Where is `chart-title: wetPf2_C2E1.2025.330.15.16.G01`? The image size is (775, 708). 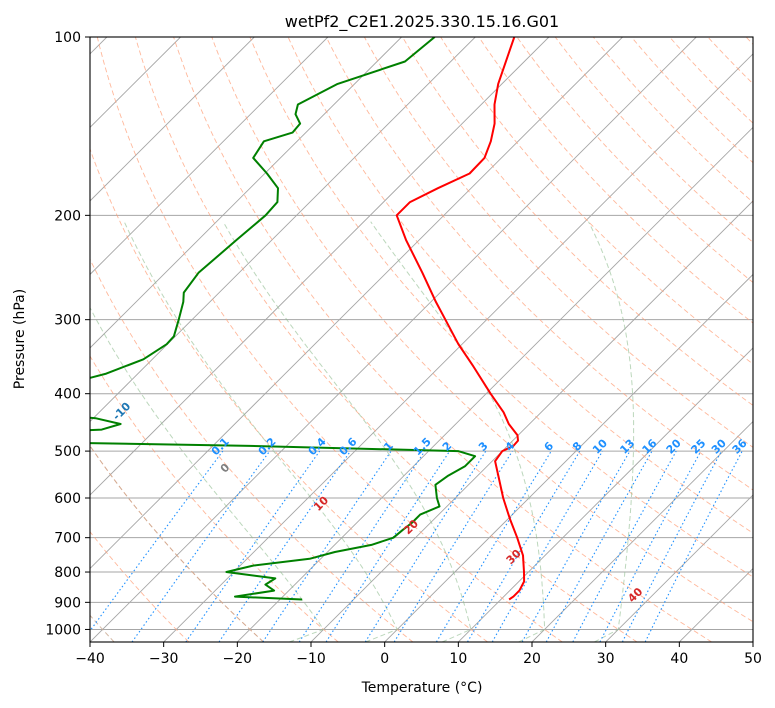 chart-title: wetPf2_C2E1.2025.330.15.16.G01 is located at coordinates (422, 22).